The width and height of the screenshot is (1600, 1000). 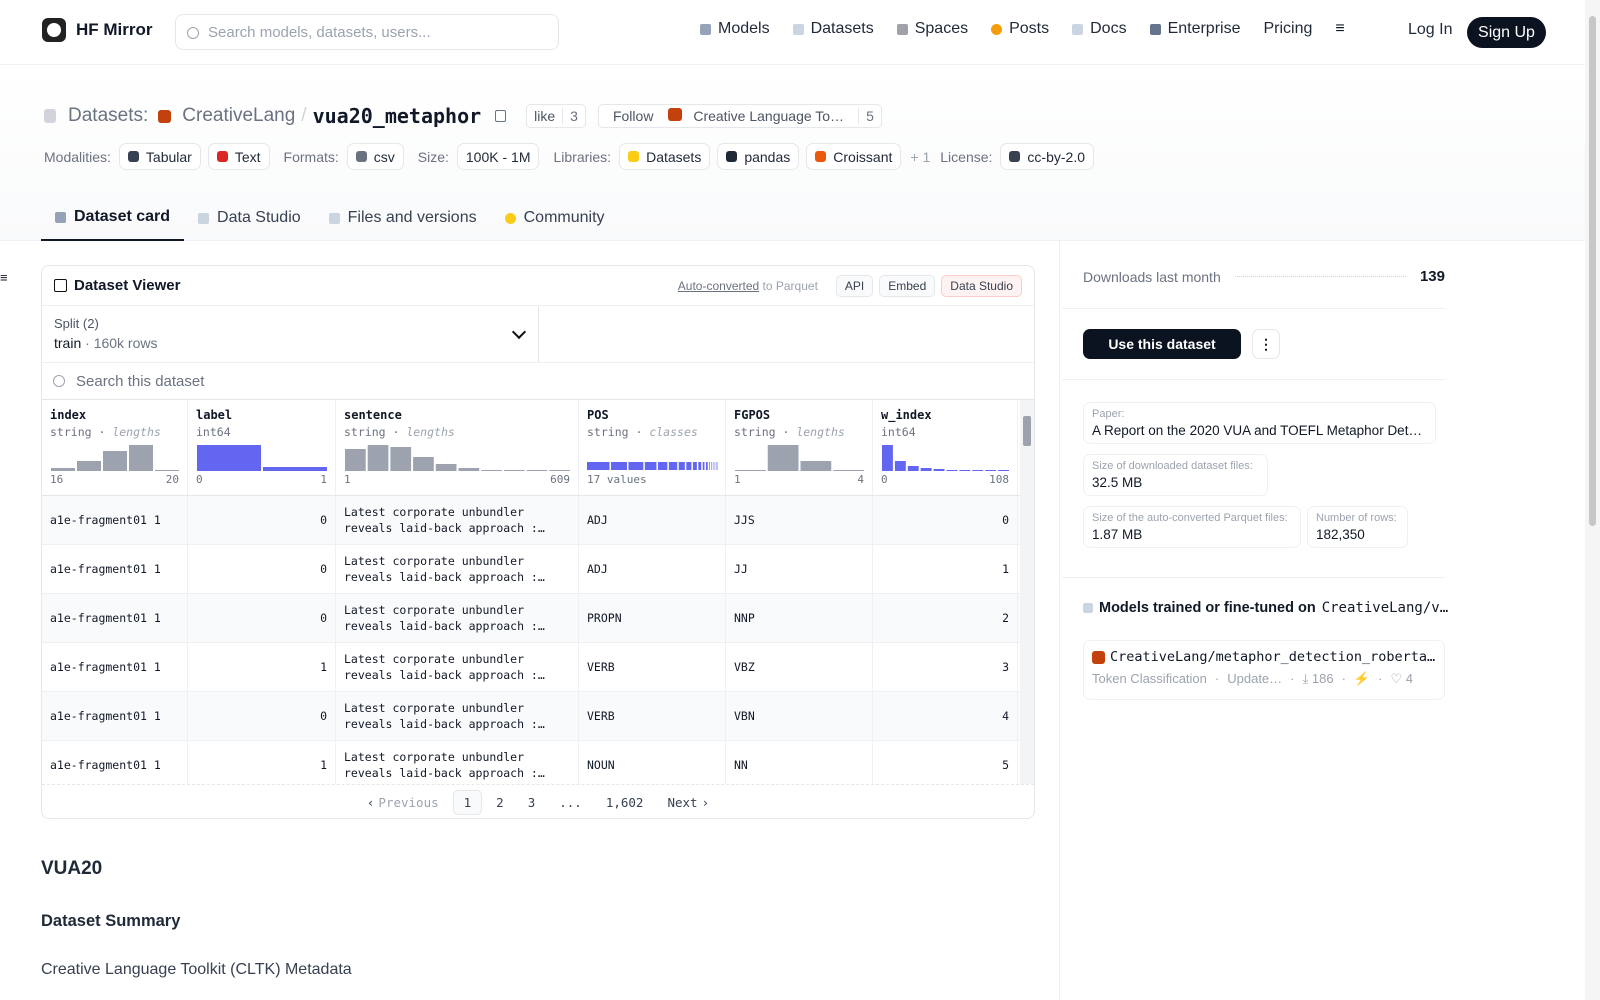 I want to click on rows-count: 182,350, so click(x=1340, y=534).